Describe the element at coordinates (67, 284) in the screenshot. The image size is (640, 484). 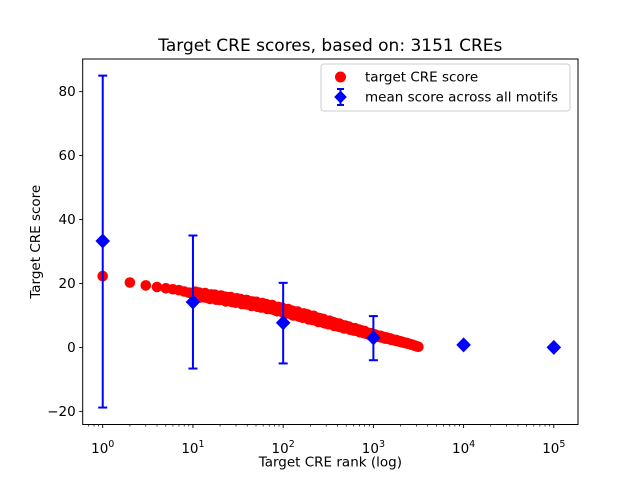
I see `y-tick-label: 20` at that location.